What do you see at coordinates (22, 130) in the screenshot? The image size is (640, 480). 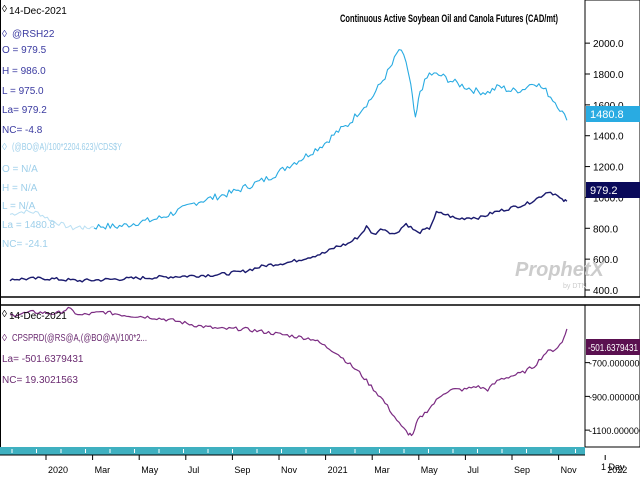 I see `symbol1-change: NC= -4.8` at bounding box center [22, 130].